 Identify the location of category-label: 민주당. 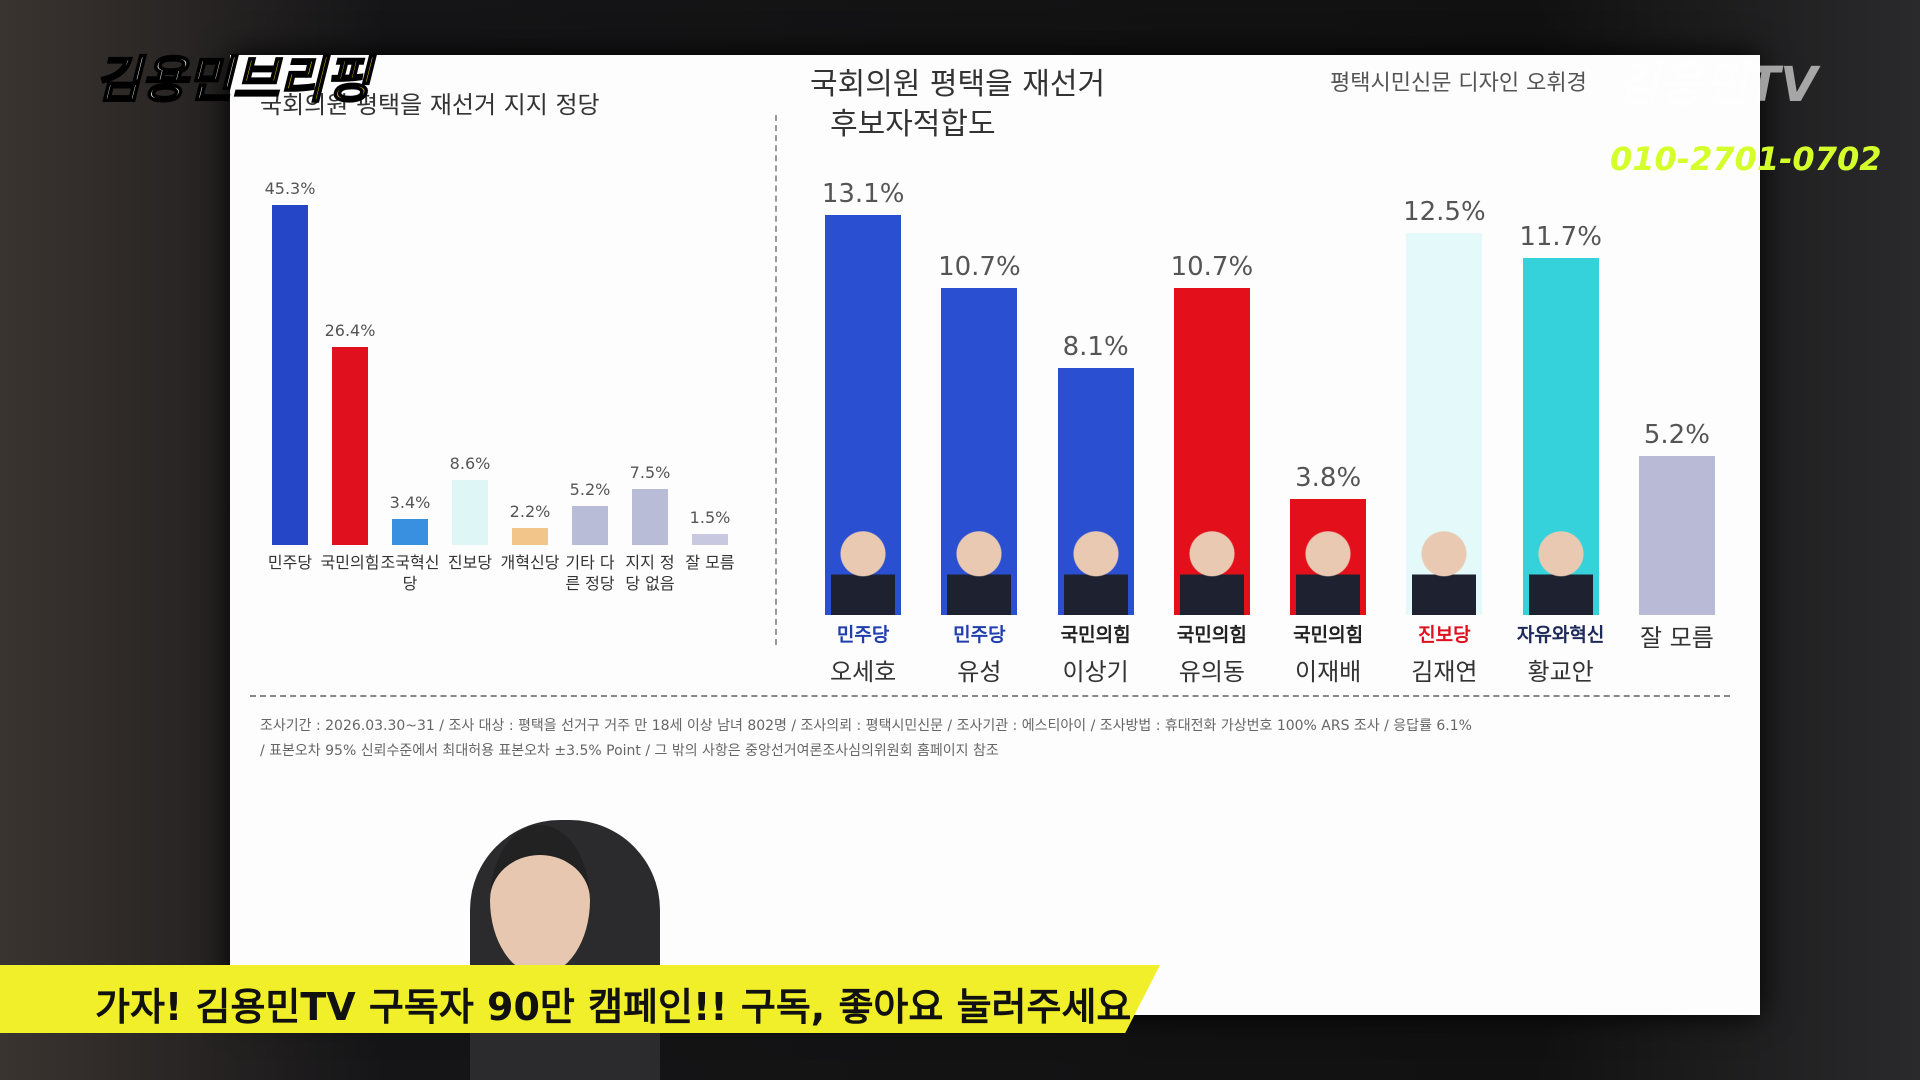
(290, 562).